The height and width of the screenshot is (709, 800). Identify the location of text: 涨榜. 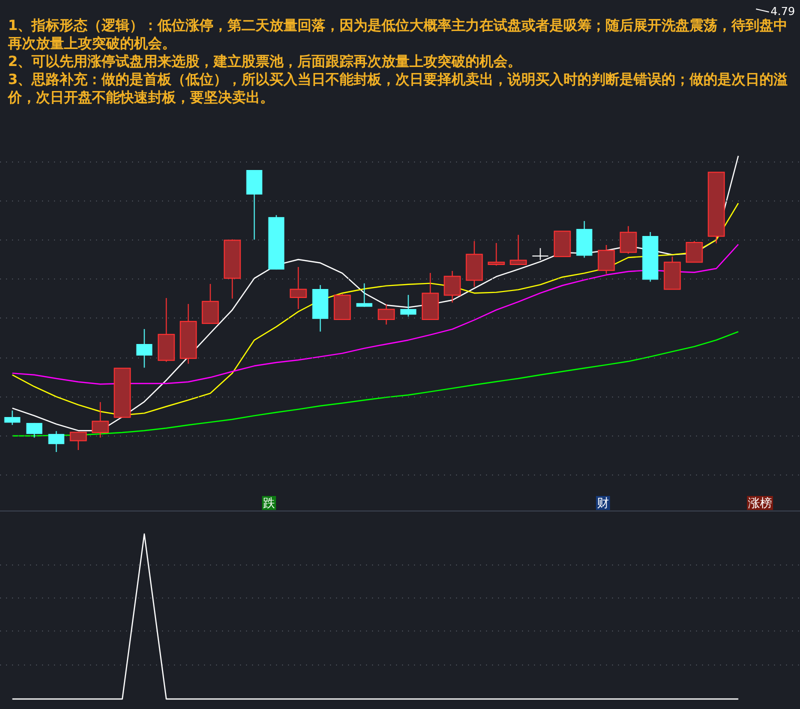
(760, 503).